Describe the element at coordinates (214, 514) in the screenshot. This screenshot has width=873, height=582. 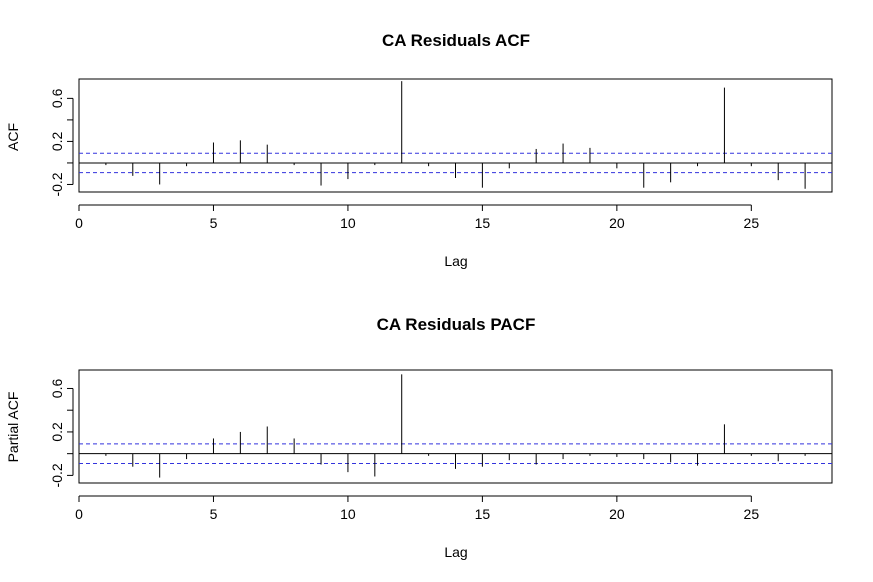
I see `pacf-x-tick-label: 5` at that location.